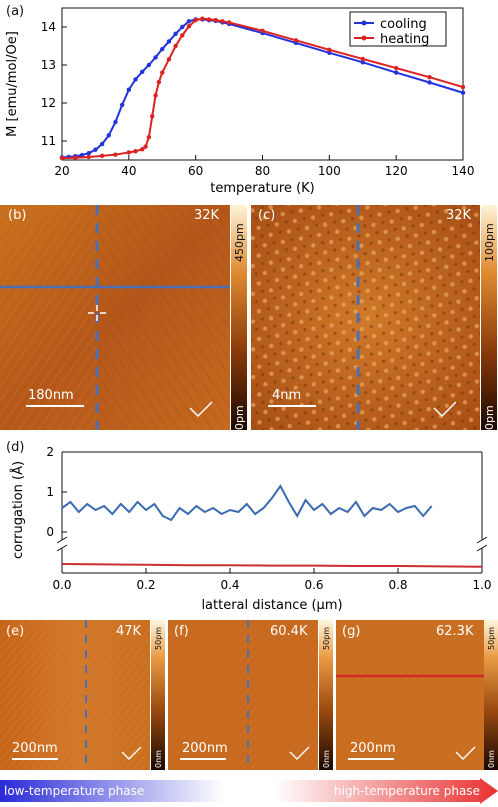 The image size is (498, 807). What do you see at coordinates (481, 585) in the screenshot?
I see `x-tick-label: 1.0` at bounding box center [481, 585].